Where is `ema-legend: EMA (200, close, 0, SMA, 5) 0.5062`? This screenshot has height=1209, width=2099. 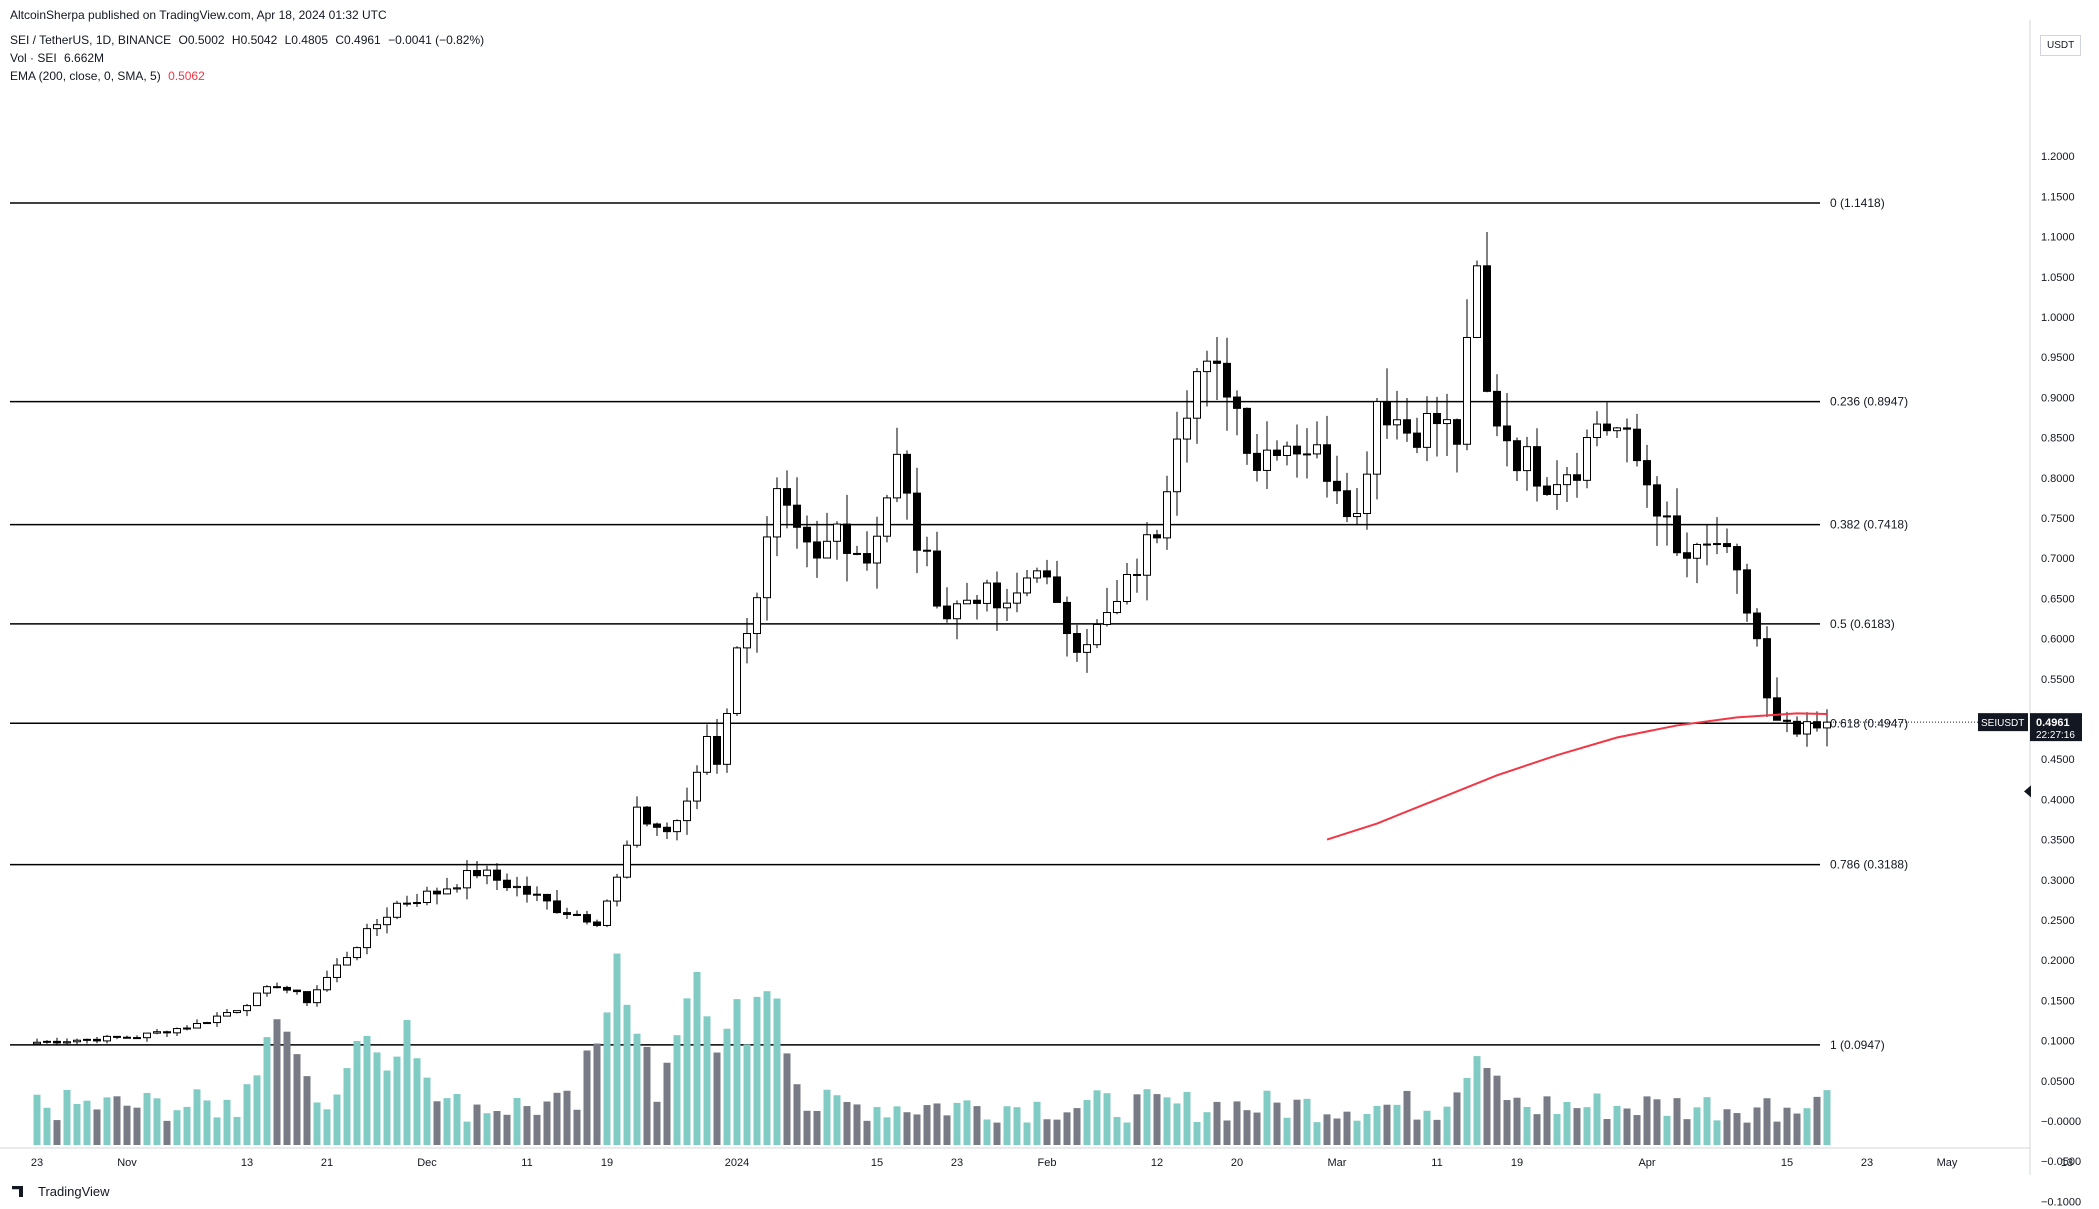 ema-legend: EMA (200, close, 0, SMA, 5) 0.5062 is located at coordinates (109, 76).